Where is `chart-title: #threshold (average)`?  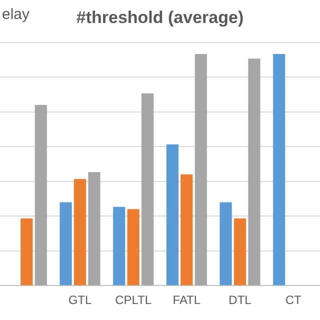
chart-title: #threshold (average) is located at coordinates (160, 17).